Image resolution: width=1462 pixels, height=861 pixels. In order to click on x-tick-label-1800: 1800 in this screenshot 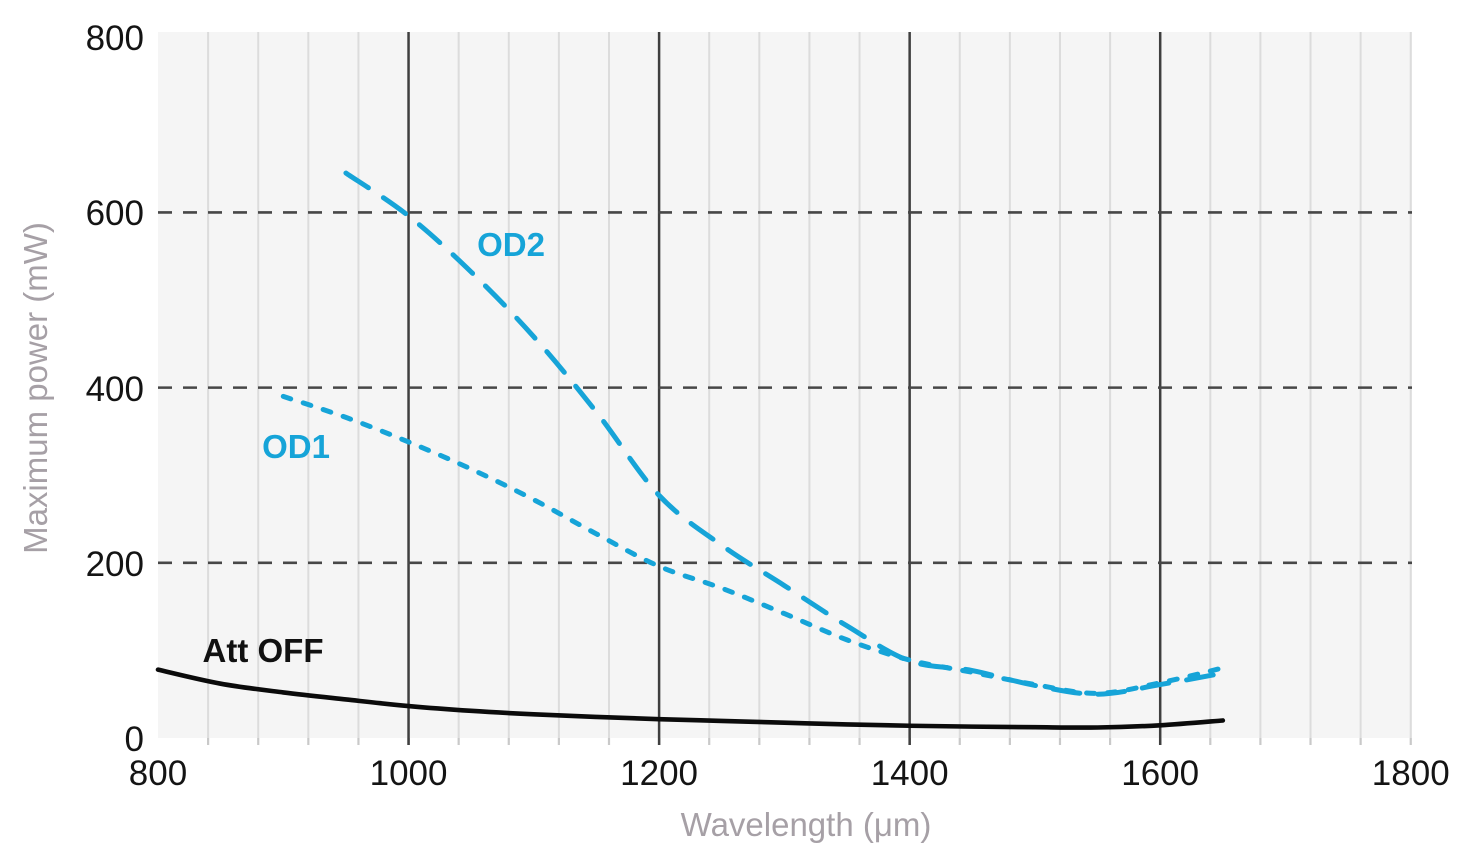, I will do `click(1410, 773)`.